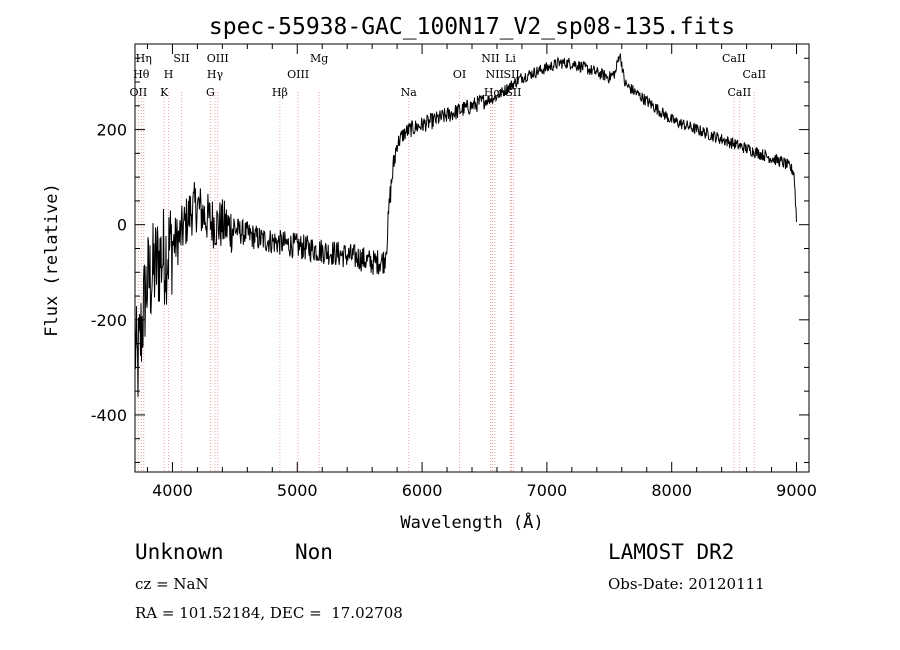 This screenshot has height=650, width=900. Describe the element at coordinates (269, 613) in the screenshot. I see `coordinates-text: RA = 101.52184, DEC = 17.02708` at that location.